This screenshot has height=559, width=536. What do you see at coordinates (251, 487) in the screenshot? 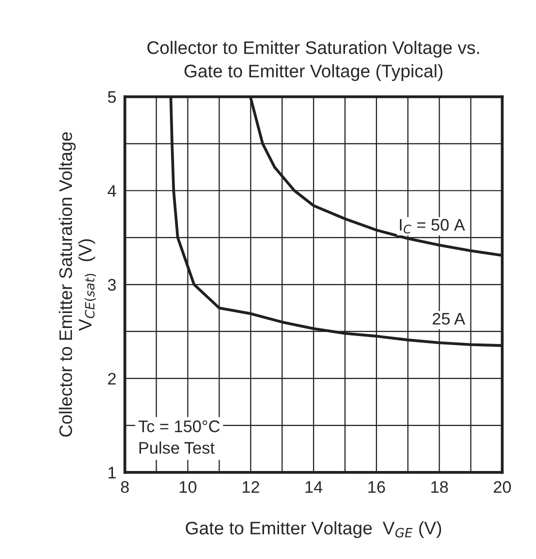
I see `x-tick-label: 12` at bounding box center [251, 487].